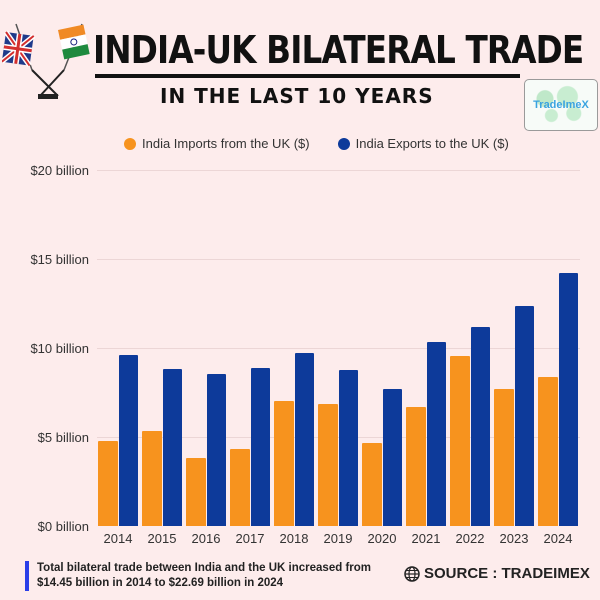 The image size is (600, 600). I want to click on legend-label-exports: India Exports to the UK ($), so click(432, 143).